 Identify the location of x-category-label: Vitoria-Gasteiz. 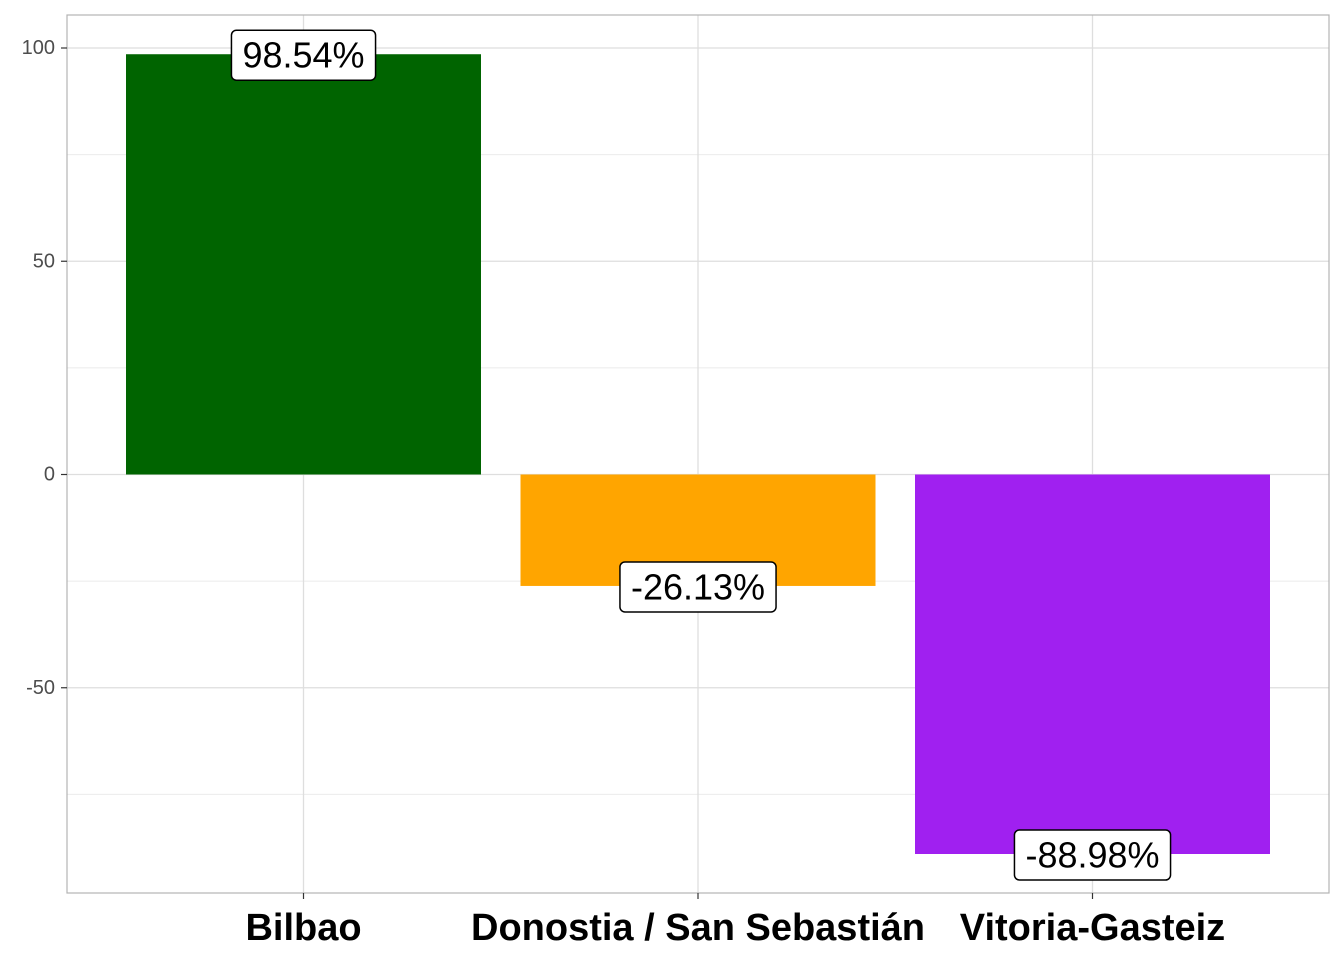
(1092, 928).